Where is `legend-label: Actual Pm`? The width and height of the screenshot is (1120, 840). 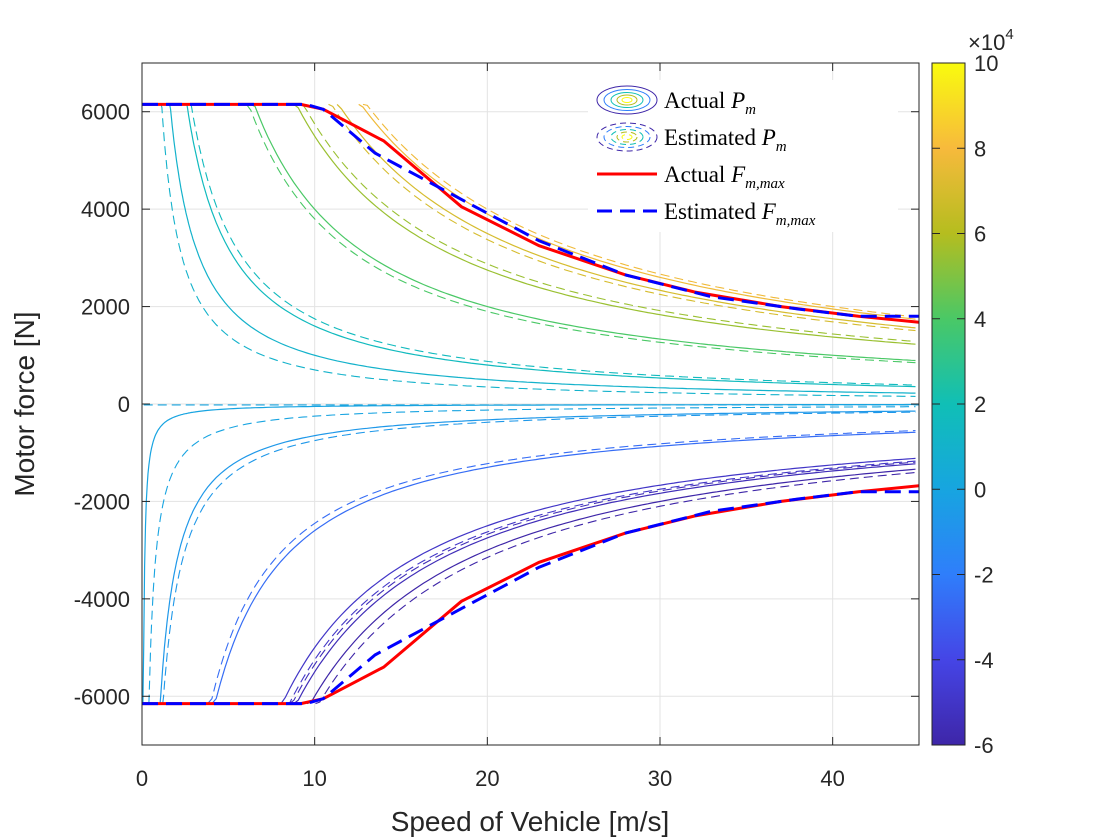
legend-label: Actual Pm is located at coordinates (710, 103).